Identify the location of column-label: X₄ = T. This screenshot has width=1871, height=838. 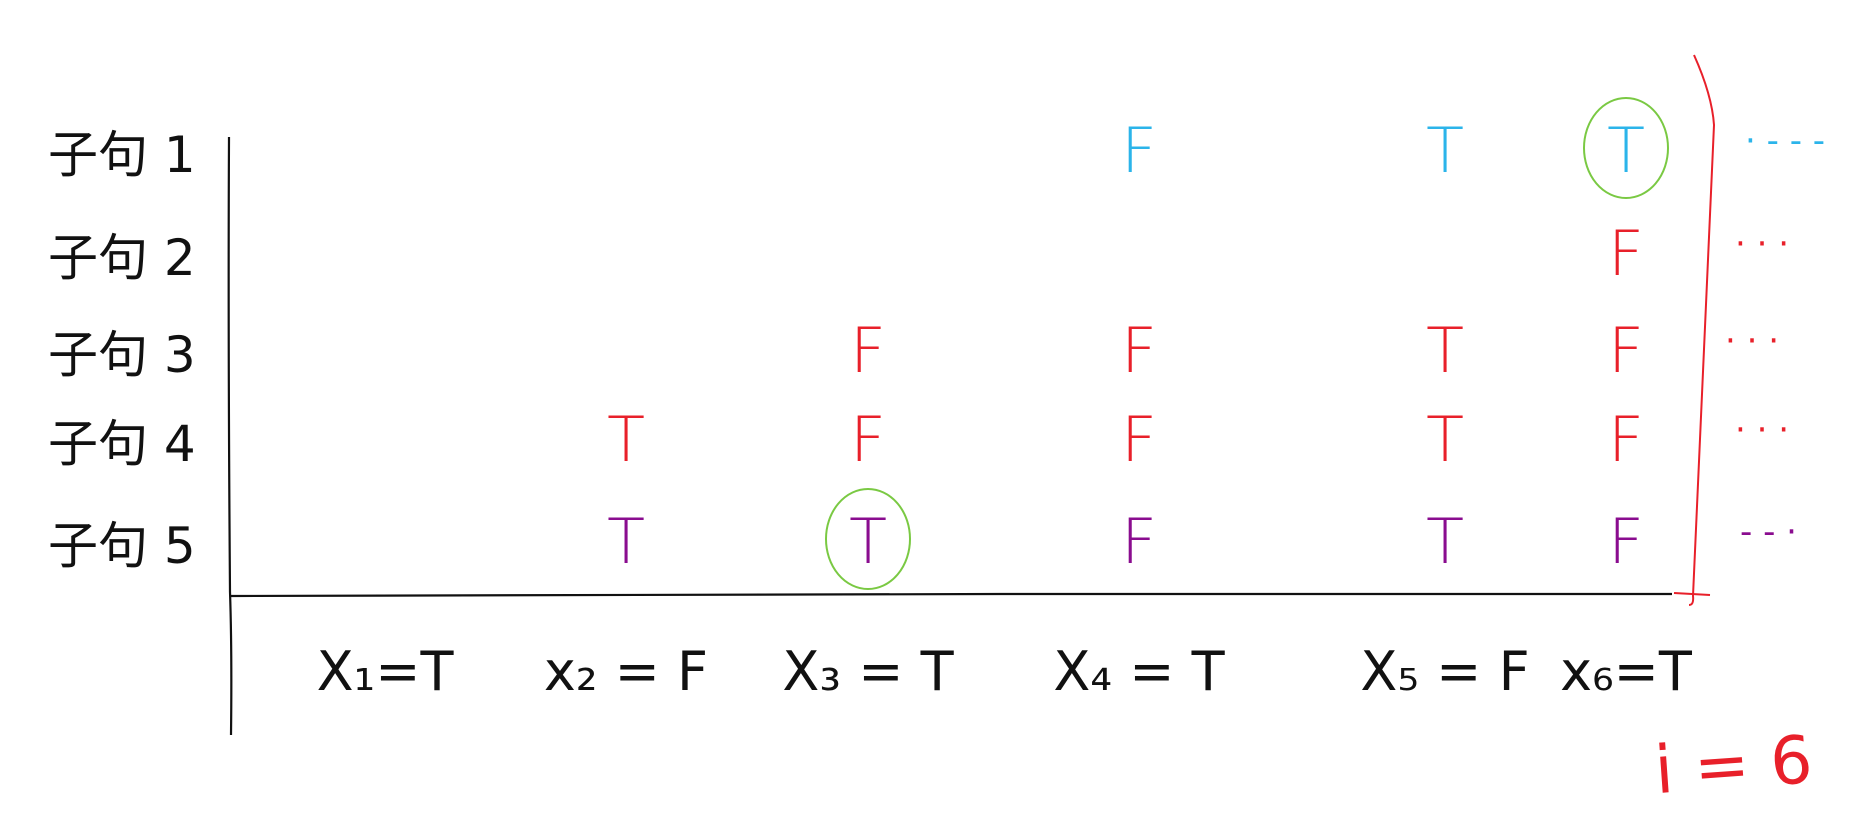
(1139, 671).